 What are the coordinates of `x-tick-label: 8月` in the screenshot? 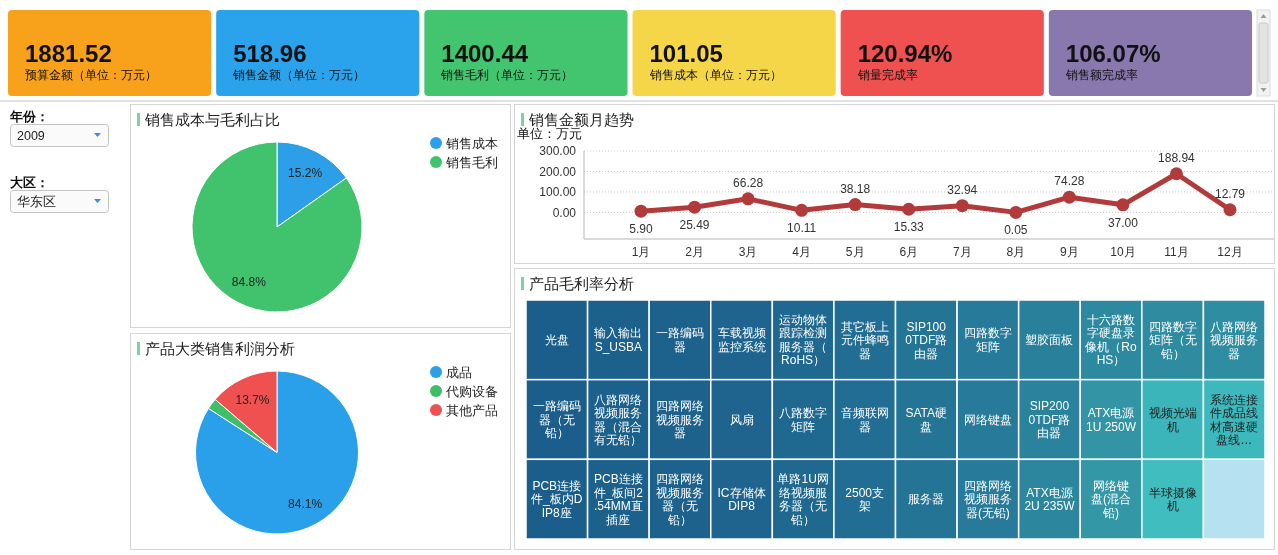 It's located at (1016, 252).